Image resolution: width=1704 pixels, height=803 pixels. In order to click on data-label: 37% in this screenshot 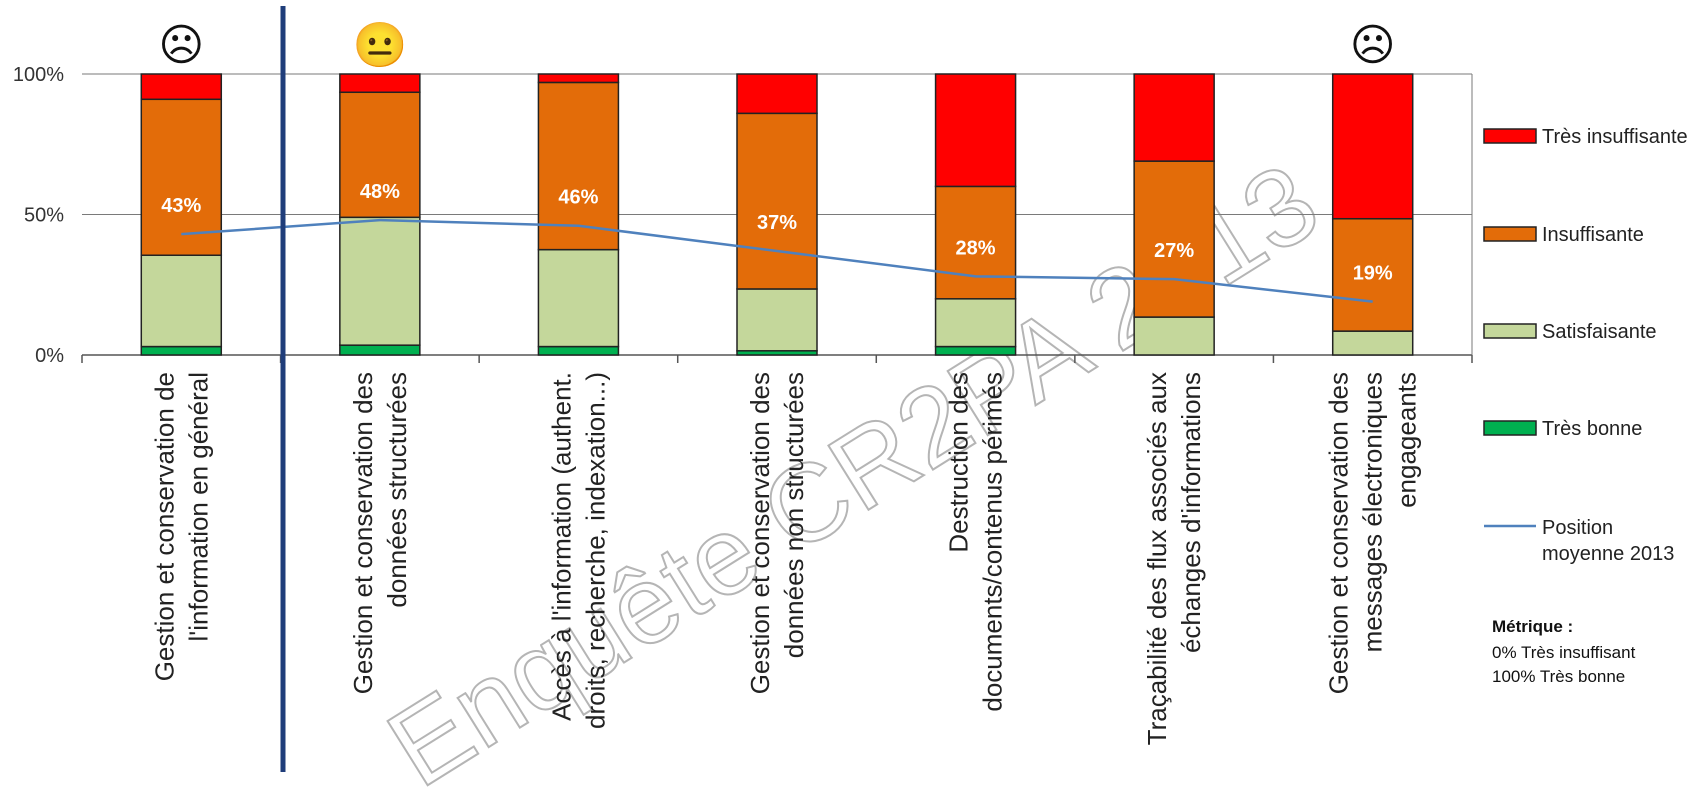, I will do `click(777, 223)`.